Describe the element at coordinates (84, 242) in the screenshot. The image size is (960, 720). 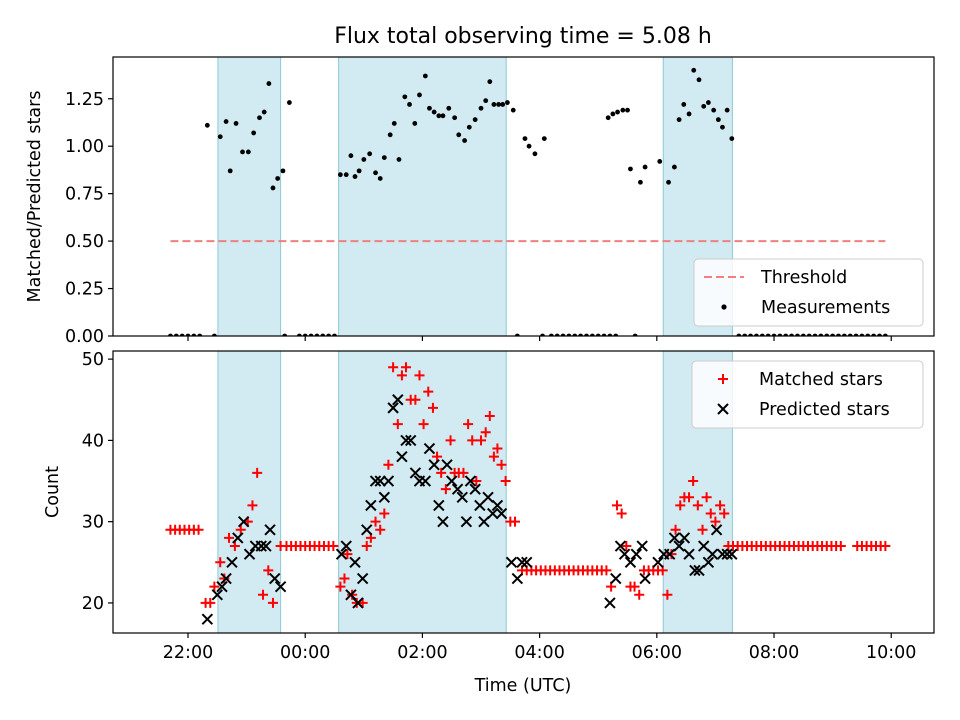
I see `y-tick-label: 0.50` at that location.